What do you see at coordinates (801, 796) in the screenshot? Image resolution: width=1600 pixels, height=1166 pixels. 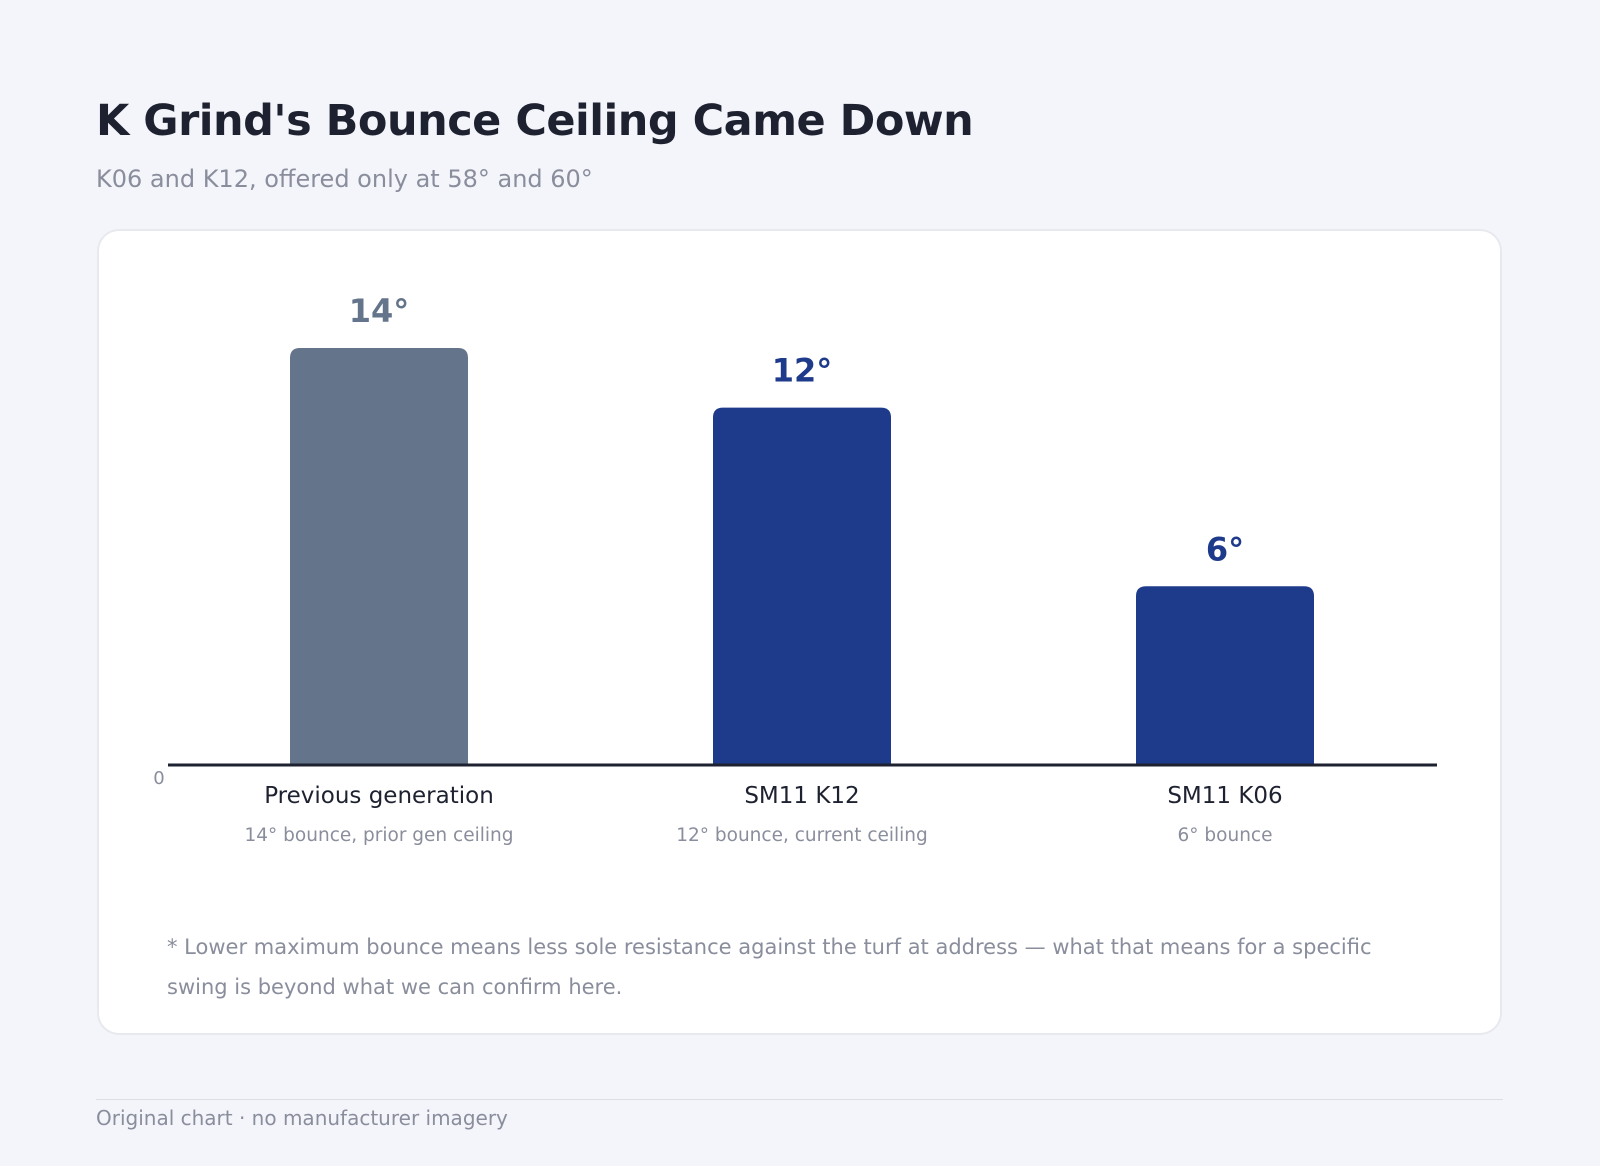 I see `category-label-2: SM11 K12` at bounding box center [801, 796].